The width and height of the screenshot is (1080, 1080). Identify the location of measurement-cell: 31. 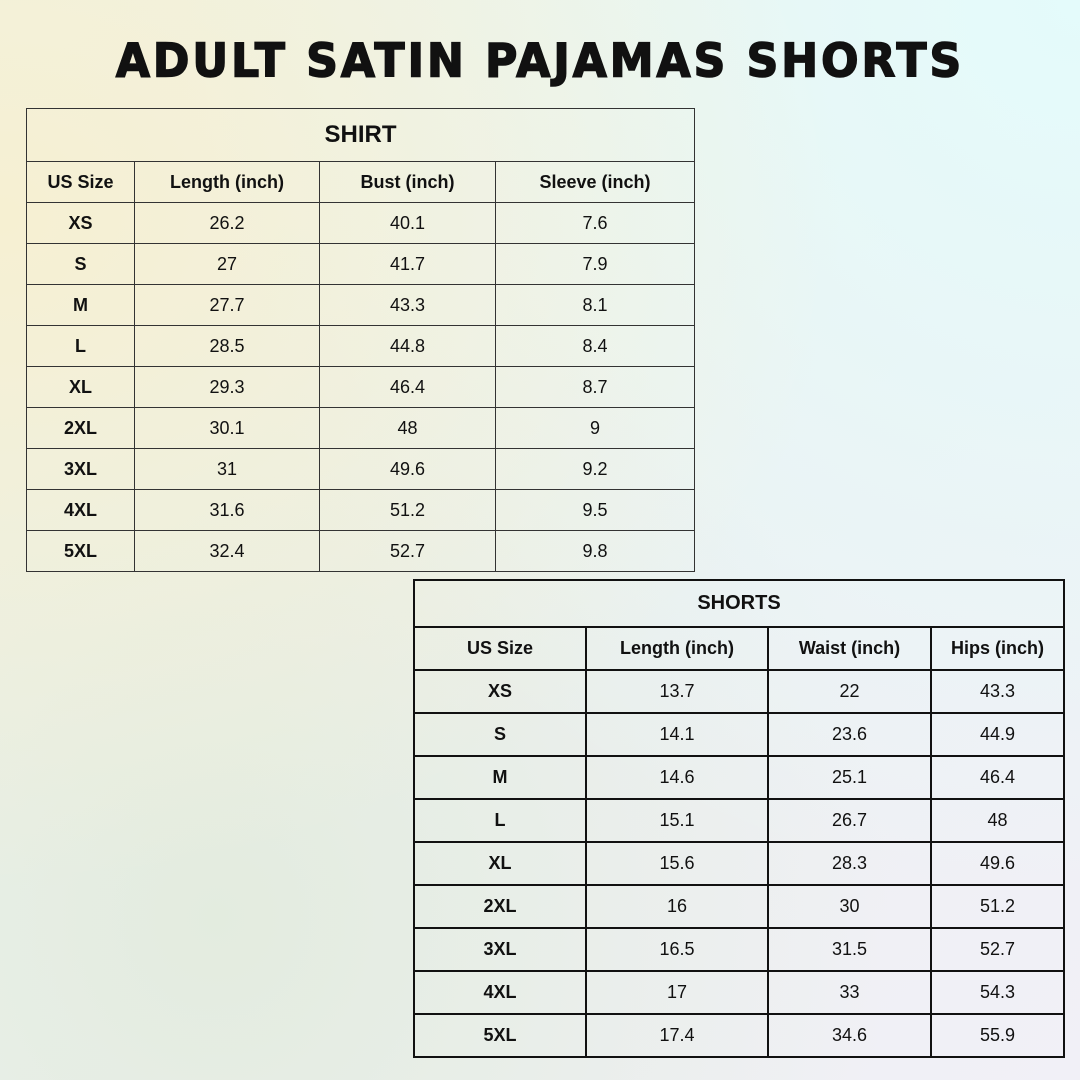
(227, 469).